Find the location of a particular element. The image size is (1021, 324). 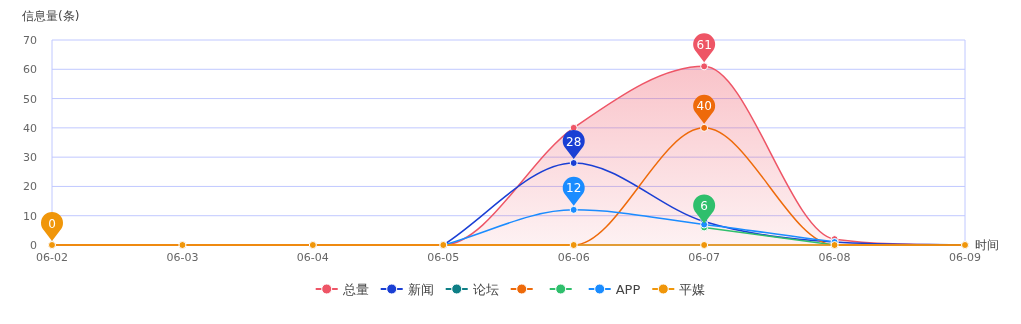

legend-label: 论坛 is located at coordinates (485, 289).